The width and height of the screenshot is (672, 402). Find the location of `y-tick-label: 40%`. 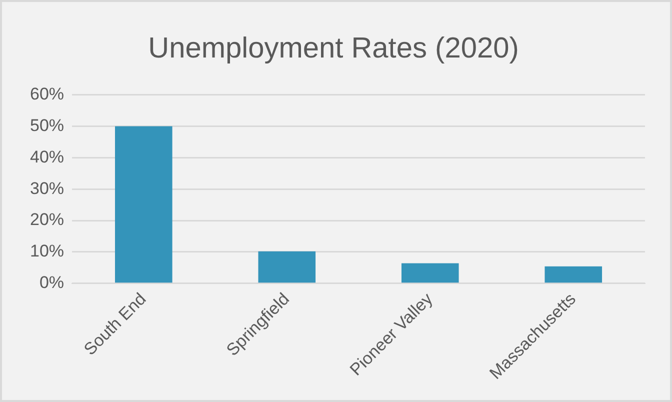

y-tick-label: 40% is located at coordinates (47, 156).